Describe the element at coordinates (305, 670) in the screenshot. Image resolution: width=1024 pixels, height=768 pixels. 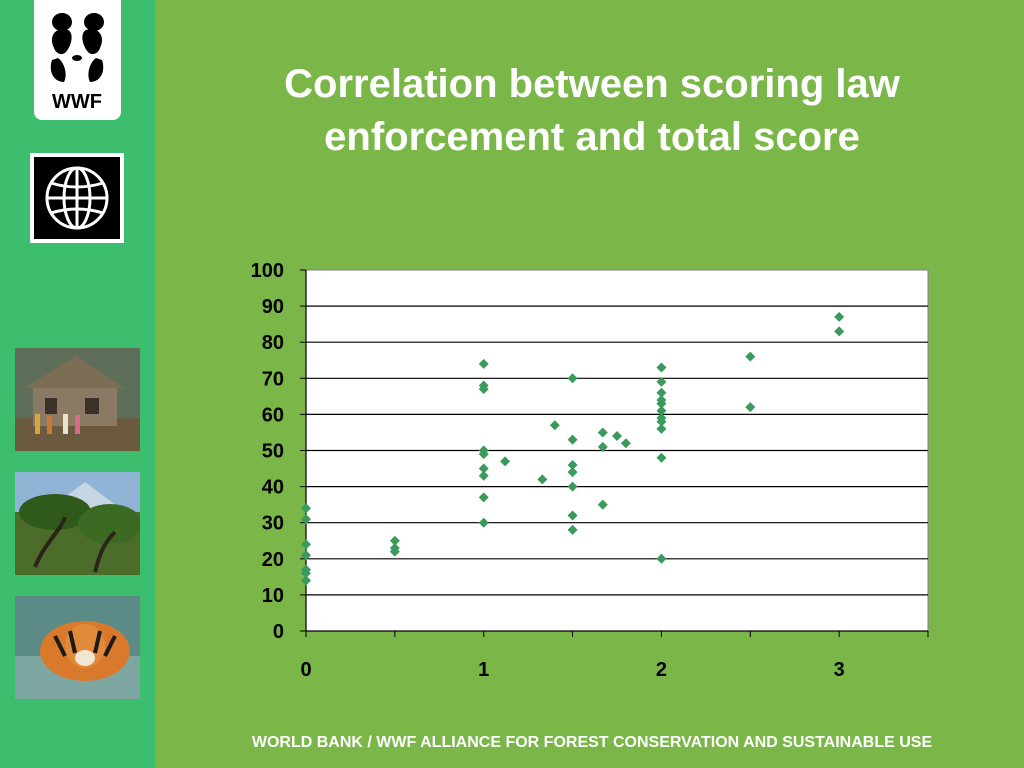
I see `x-tick-label: 0` at that location.